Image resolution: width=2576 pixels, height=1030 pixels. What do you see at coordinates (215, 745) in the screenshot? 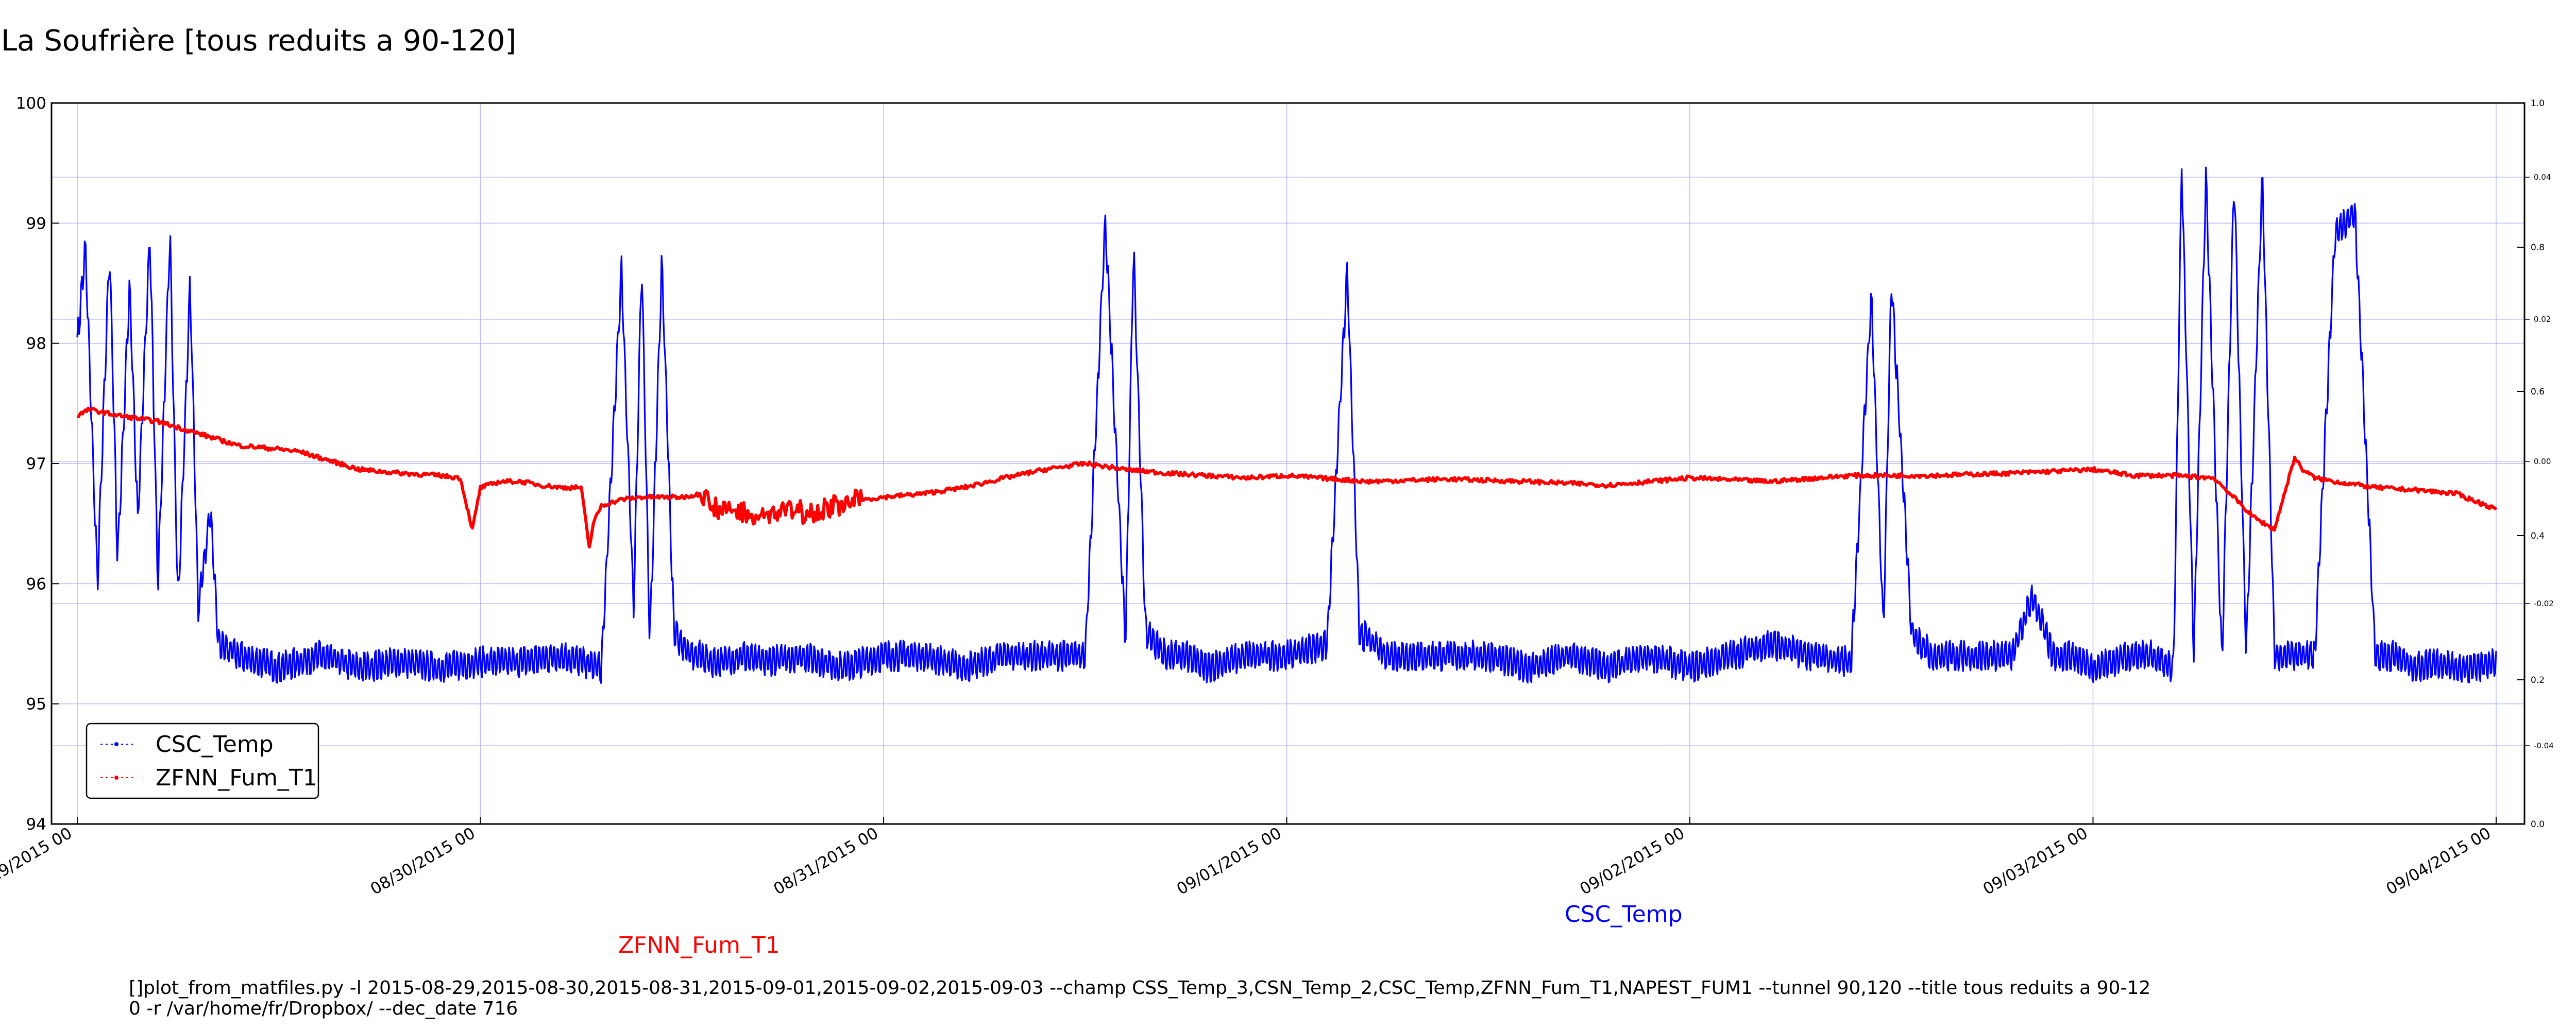
I see `legend-label-csc-temp: CSC_Temp` at bounding box center [215, 745].